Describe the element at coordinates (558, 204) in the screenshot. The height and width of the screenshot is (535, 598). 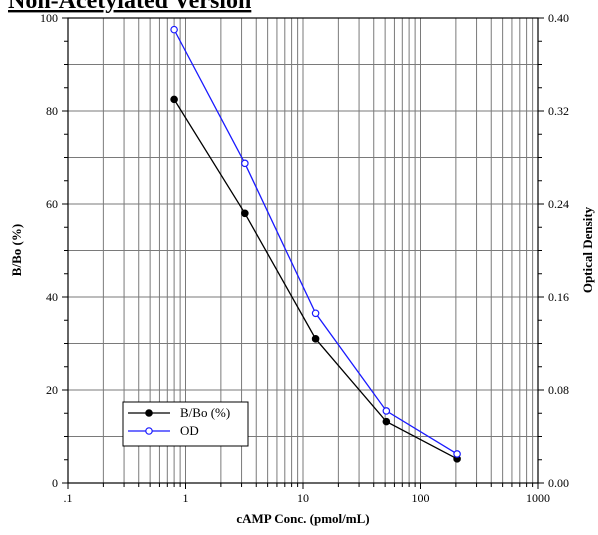
I see `y2-tick-label: 0.24` at that location.